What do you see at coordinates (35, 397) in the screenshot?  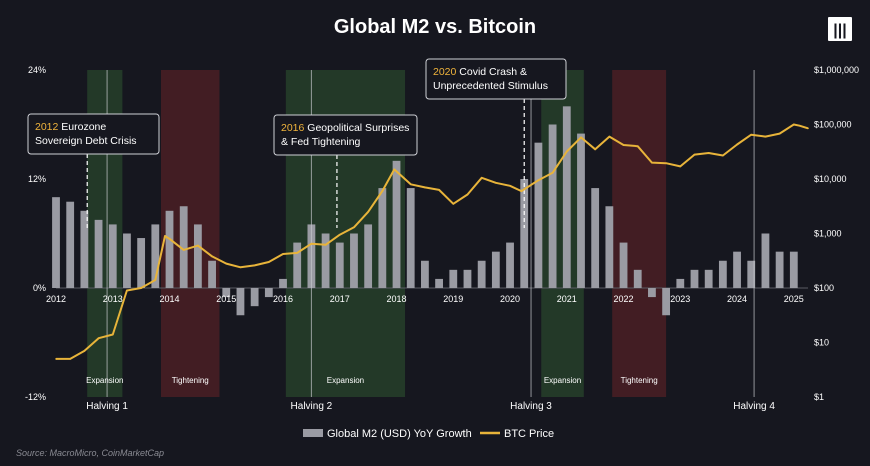 I see `left-tick-3: -12%` at bounding box center [35, 397].